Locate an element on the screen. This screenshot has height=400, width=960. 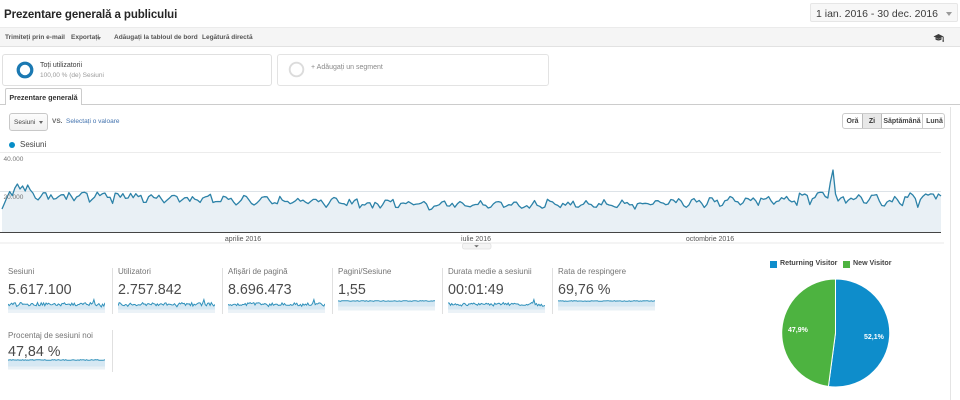
svg-text: octombrie 2016 is located at coordinates (710, 239).